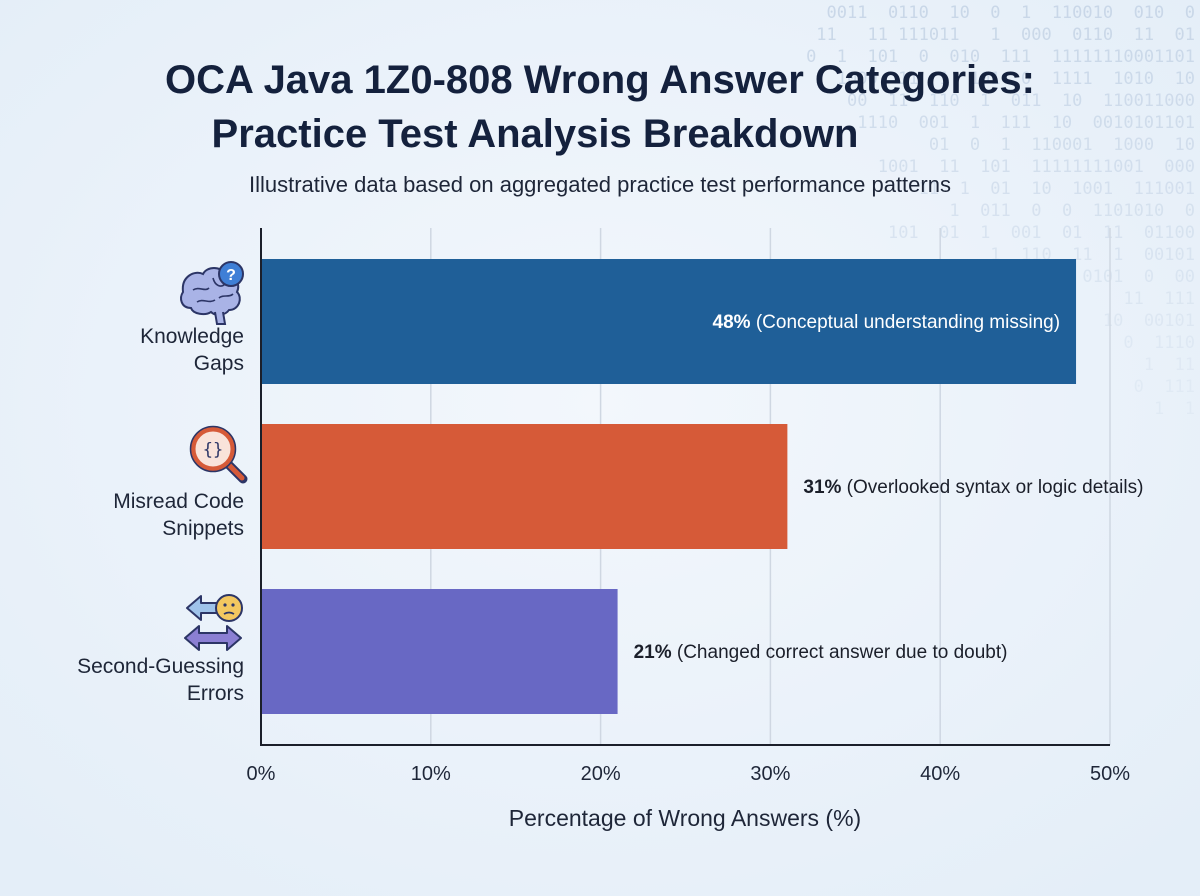  What do you see at coordinates (601, 774) in the screenshot?
I see `x-tick-label: 20%` at bounding box center [601, 774].